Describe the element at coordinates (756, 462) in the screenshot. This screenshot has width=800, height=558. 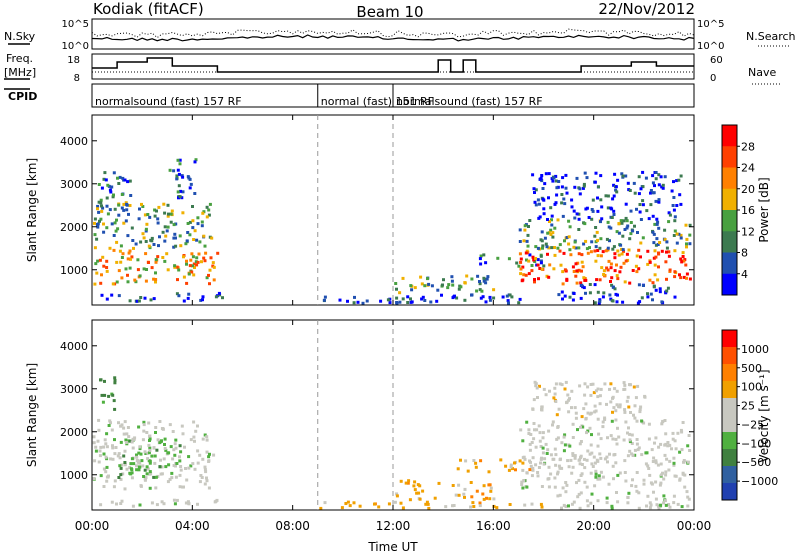
I see `colorbar-tick-label: −500` at that location.